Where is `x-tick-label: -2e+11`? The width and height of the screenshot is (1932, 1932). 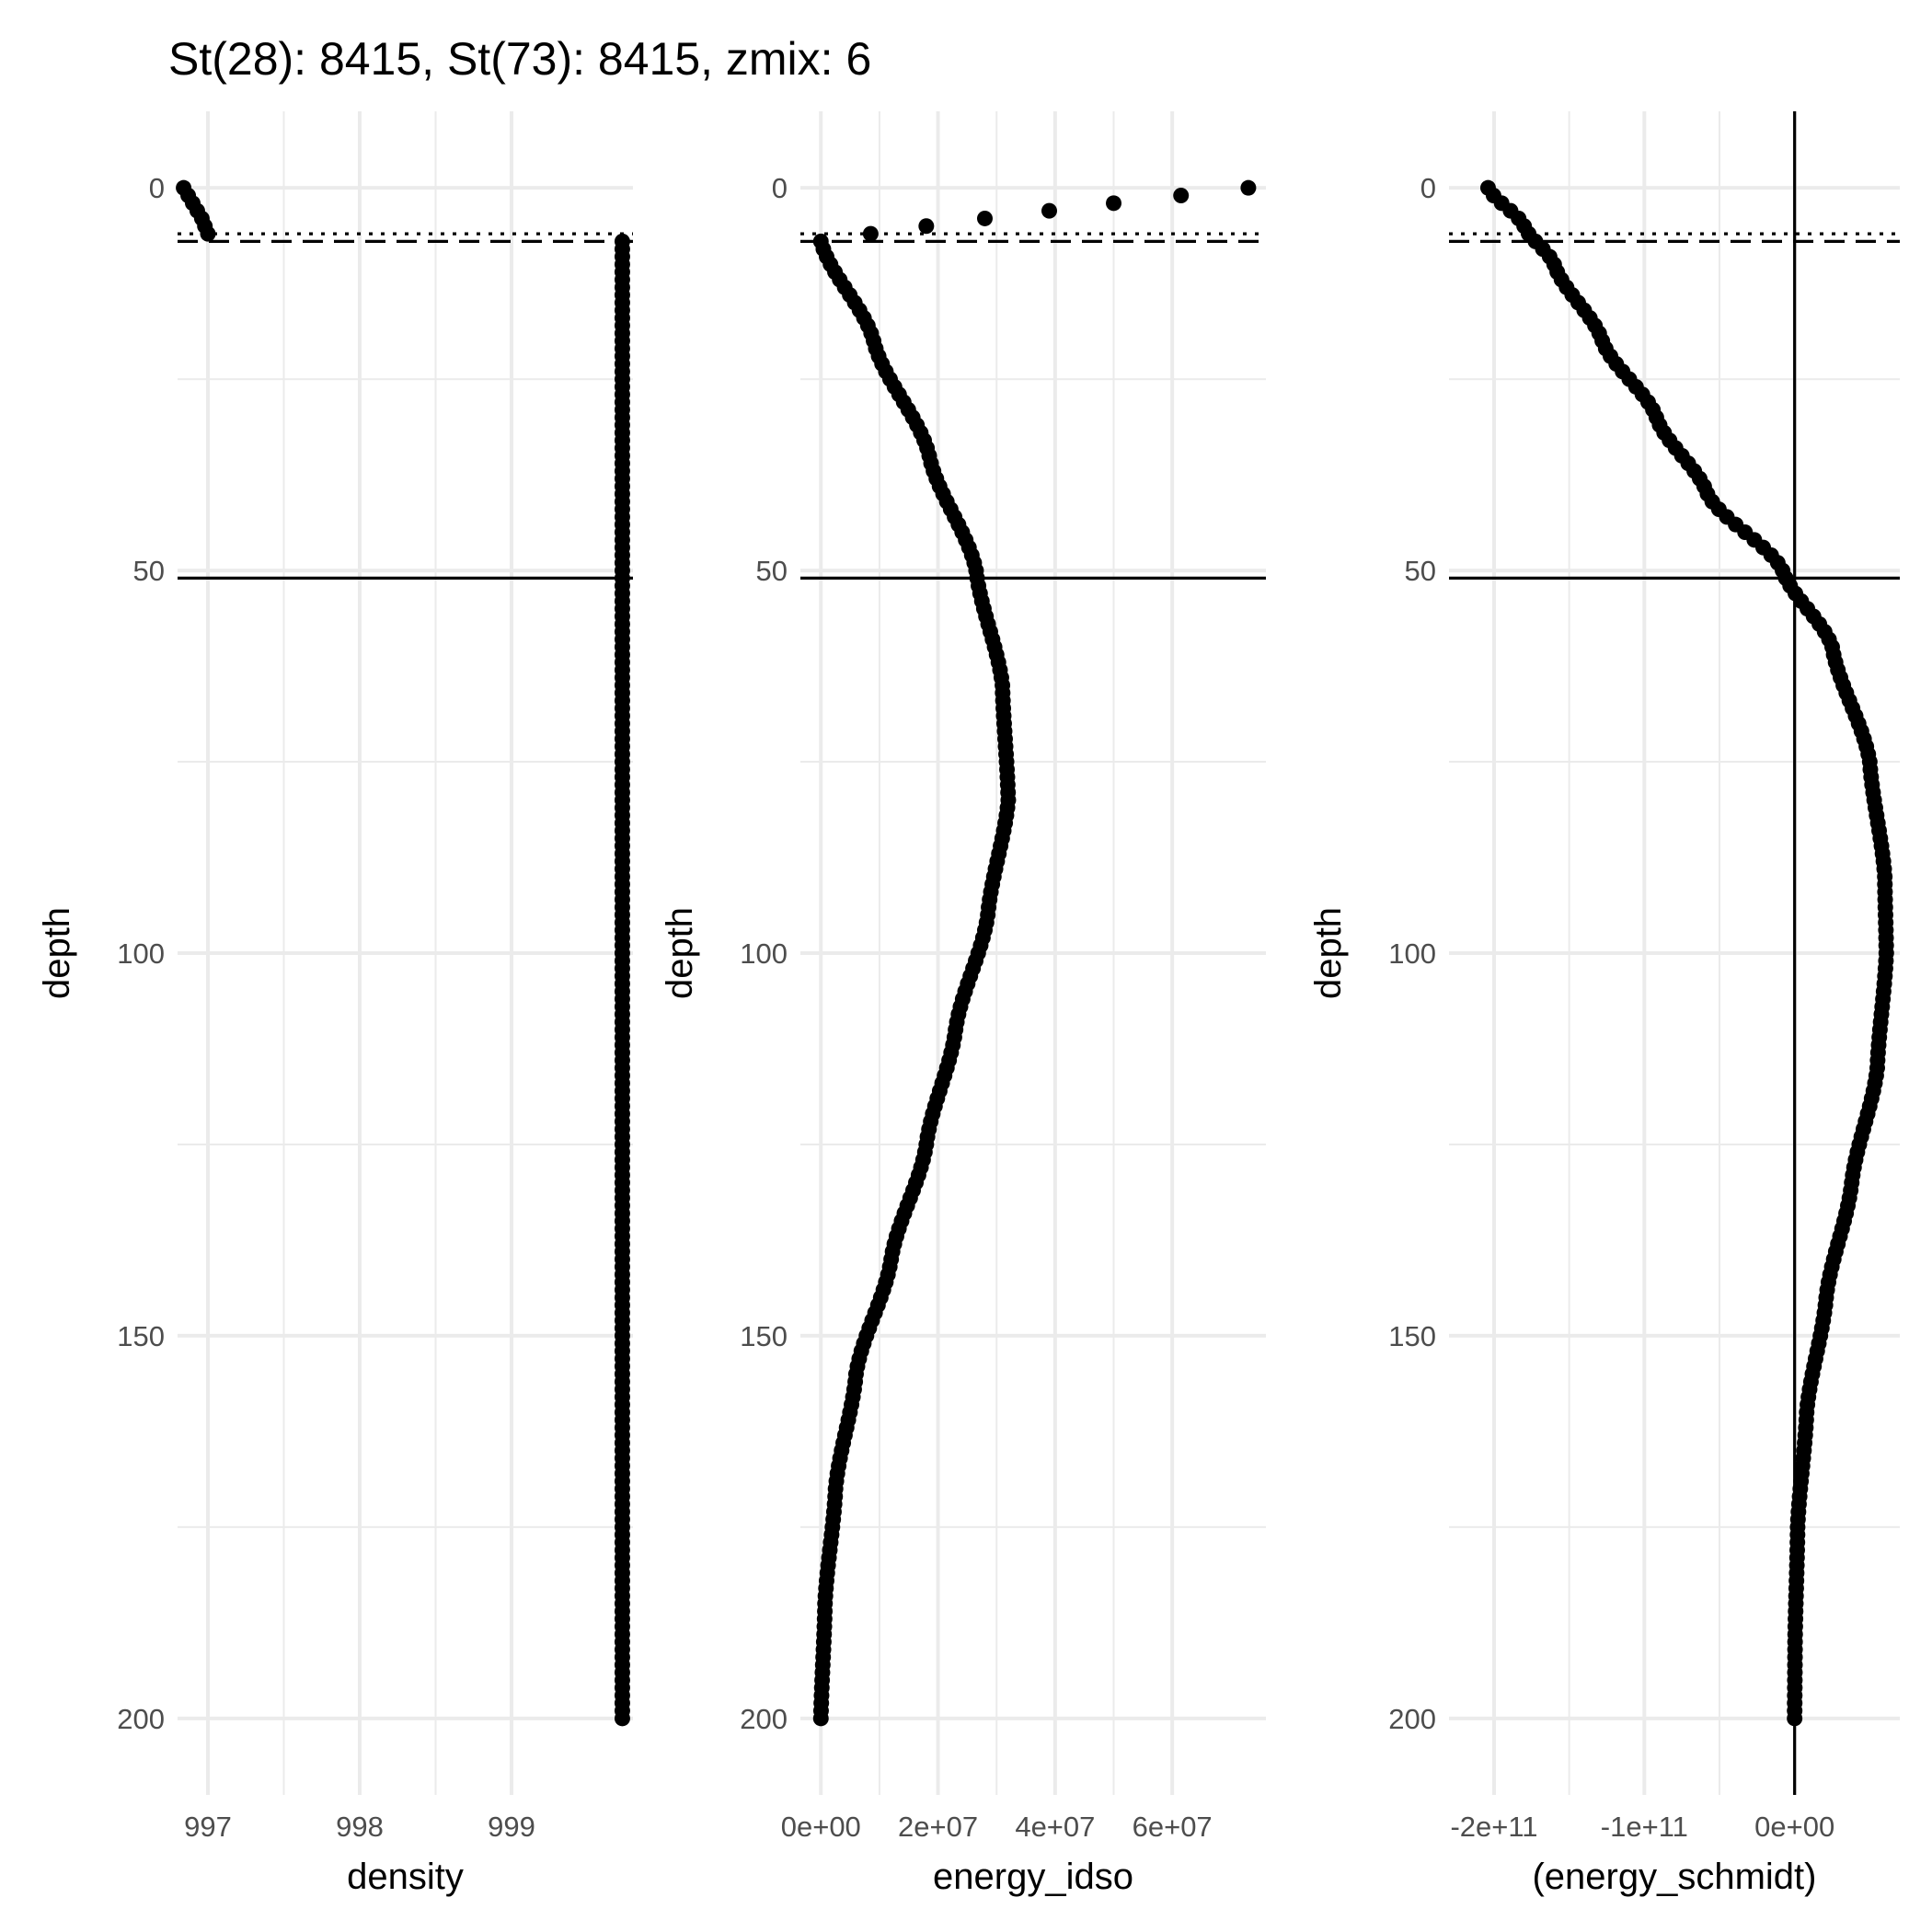
x-tick-label: -2e+11 is located at coordinates (1493, 1827).